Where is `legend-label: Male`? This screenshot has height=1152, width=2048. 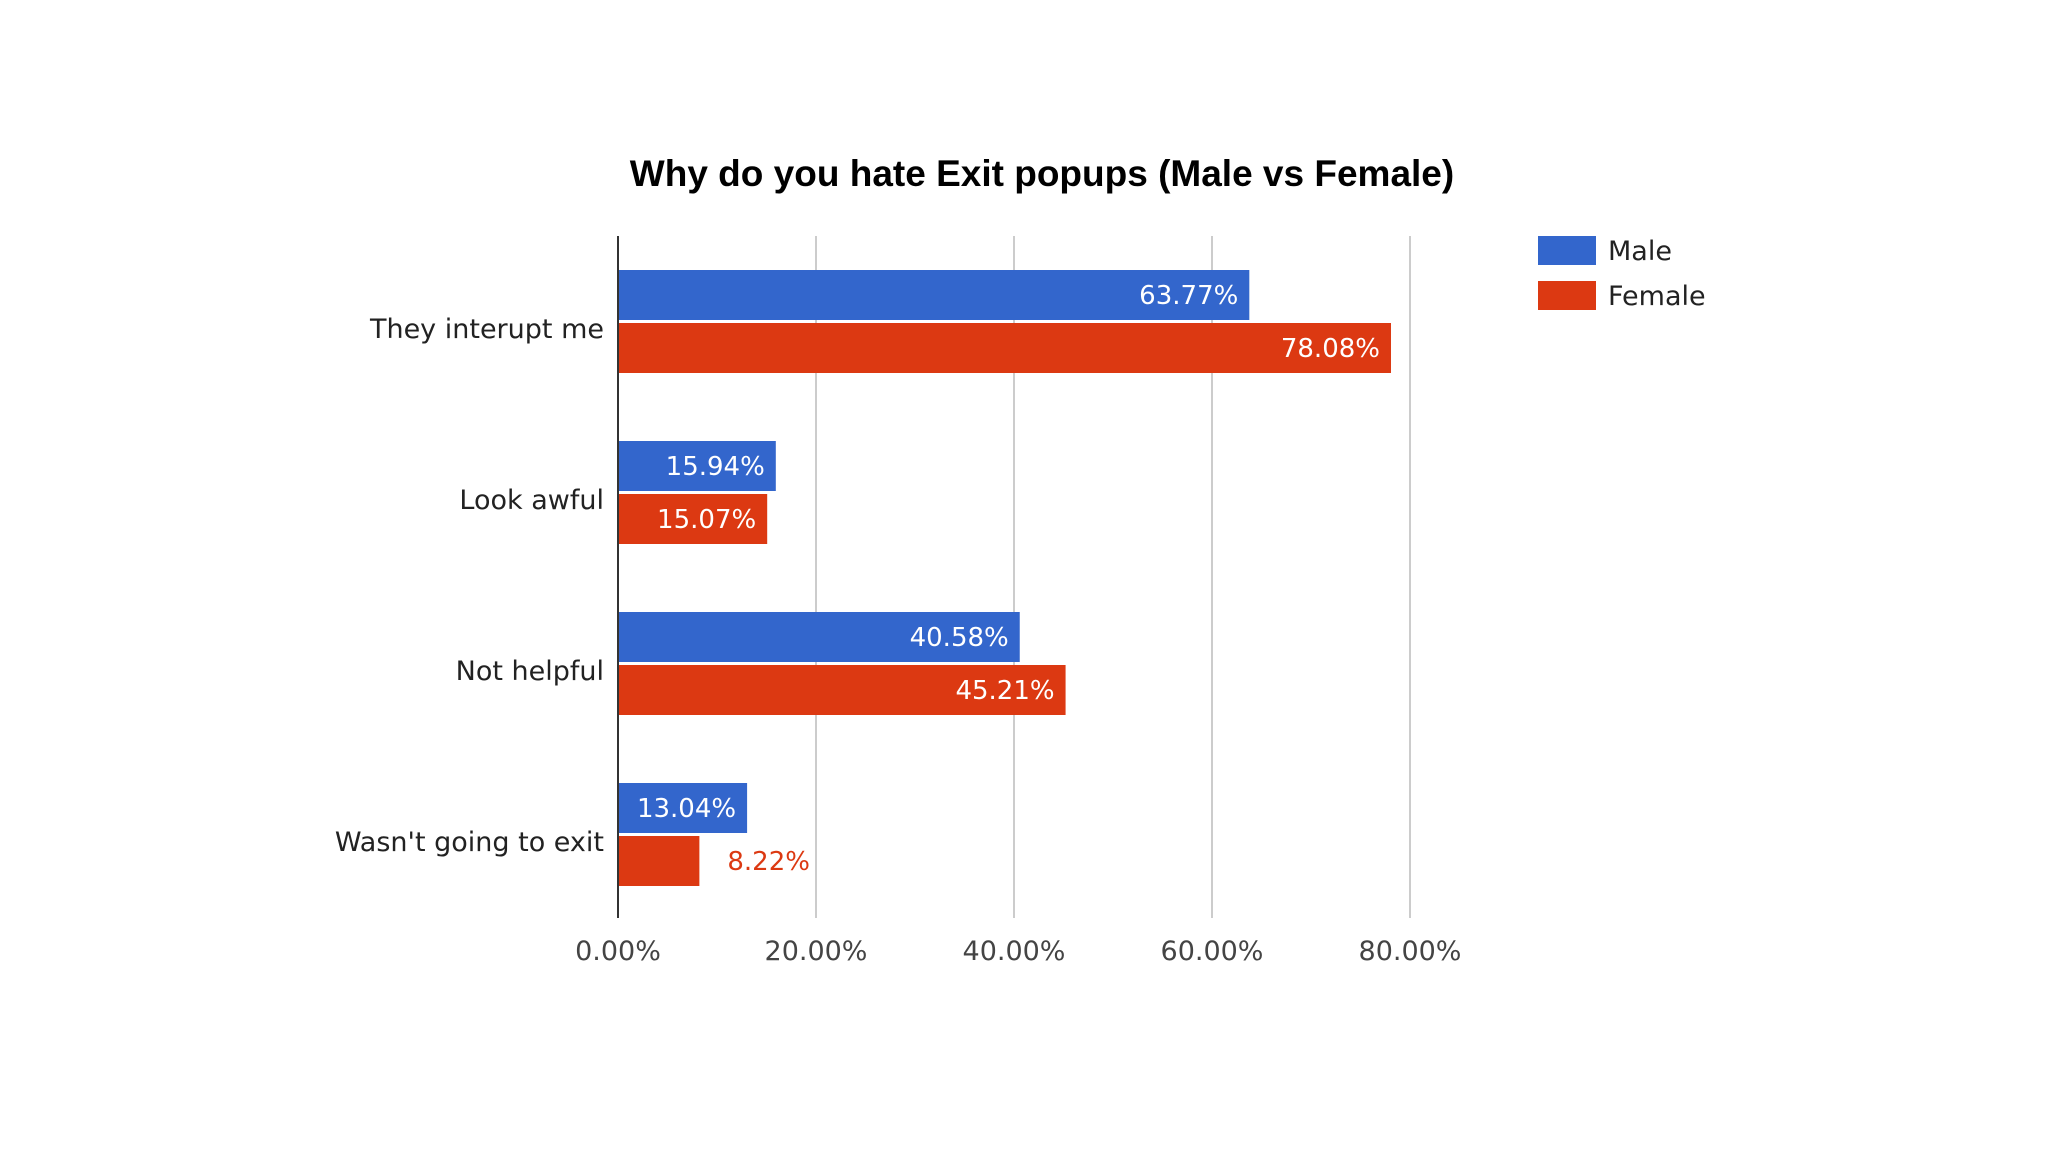
legend-label: Male is located at coordinates (1640, 251).